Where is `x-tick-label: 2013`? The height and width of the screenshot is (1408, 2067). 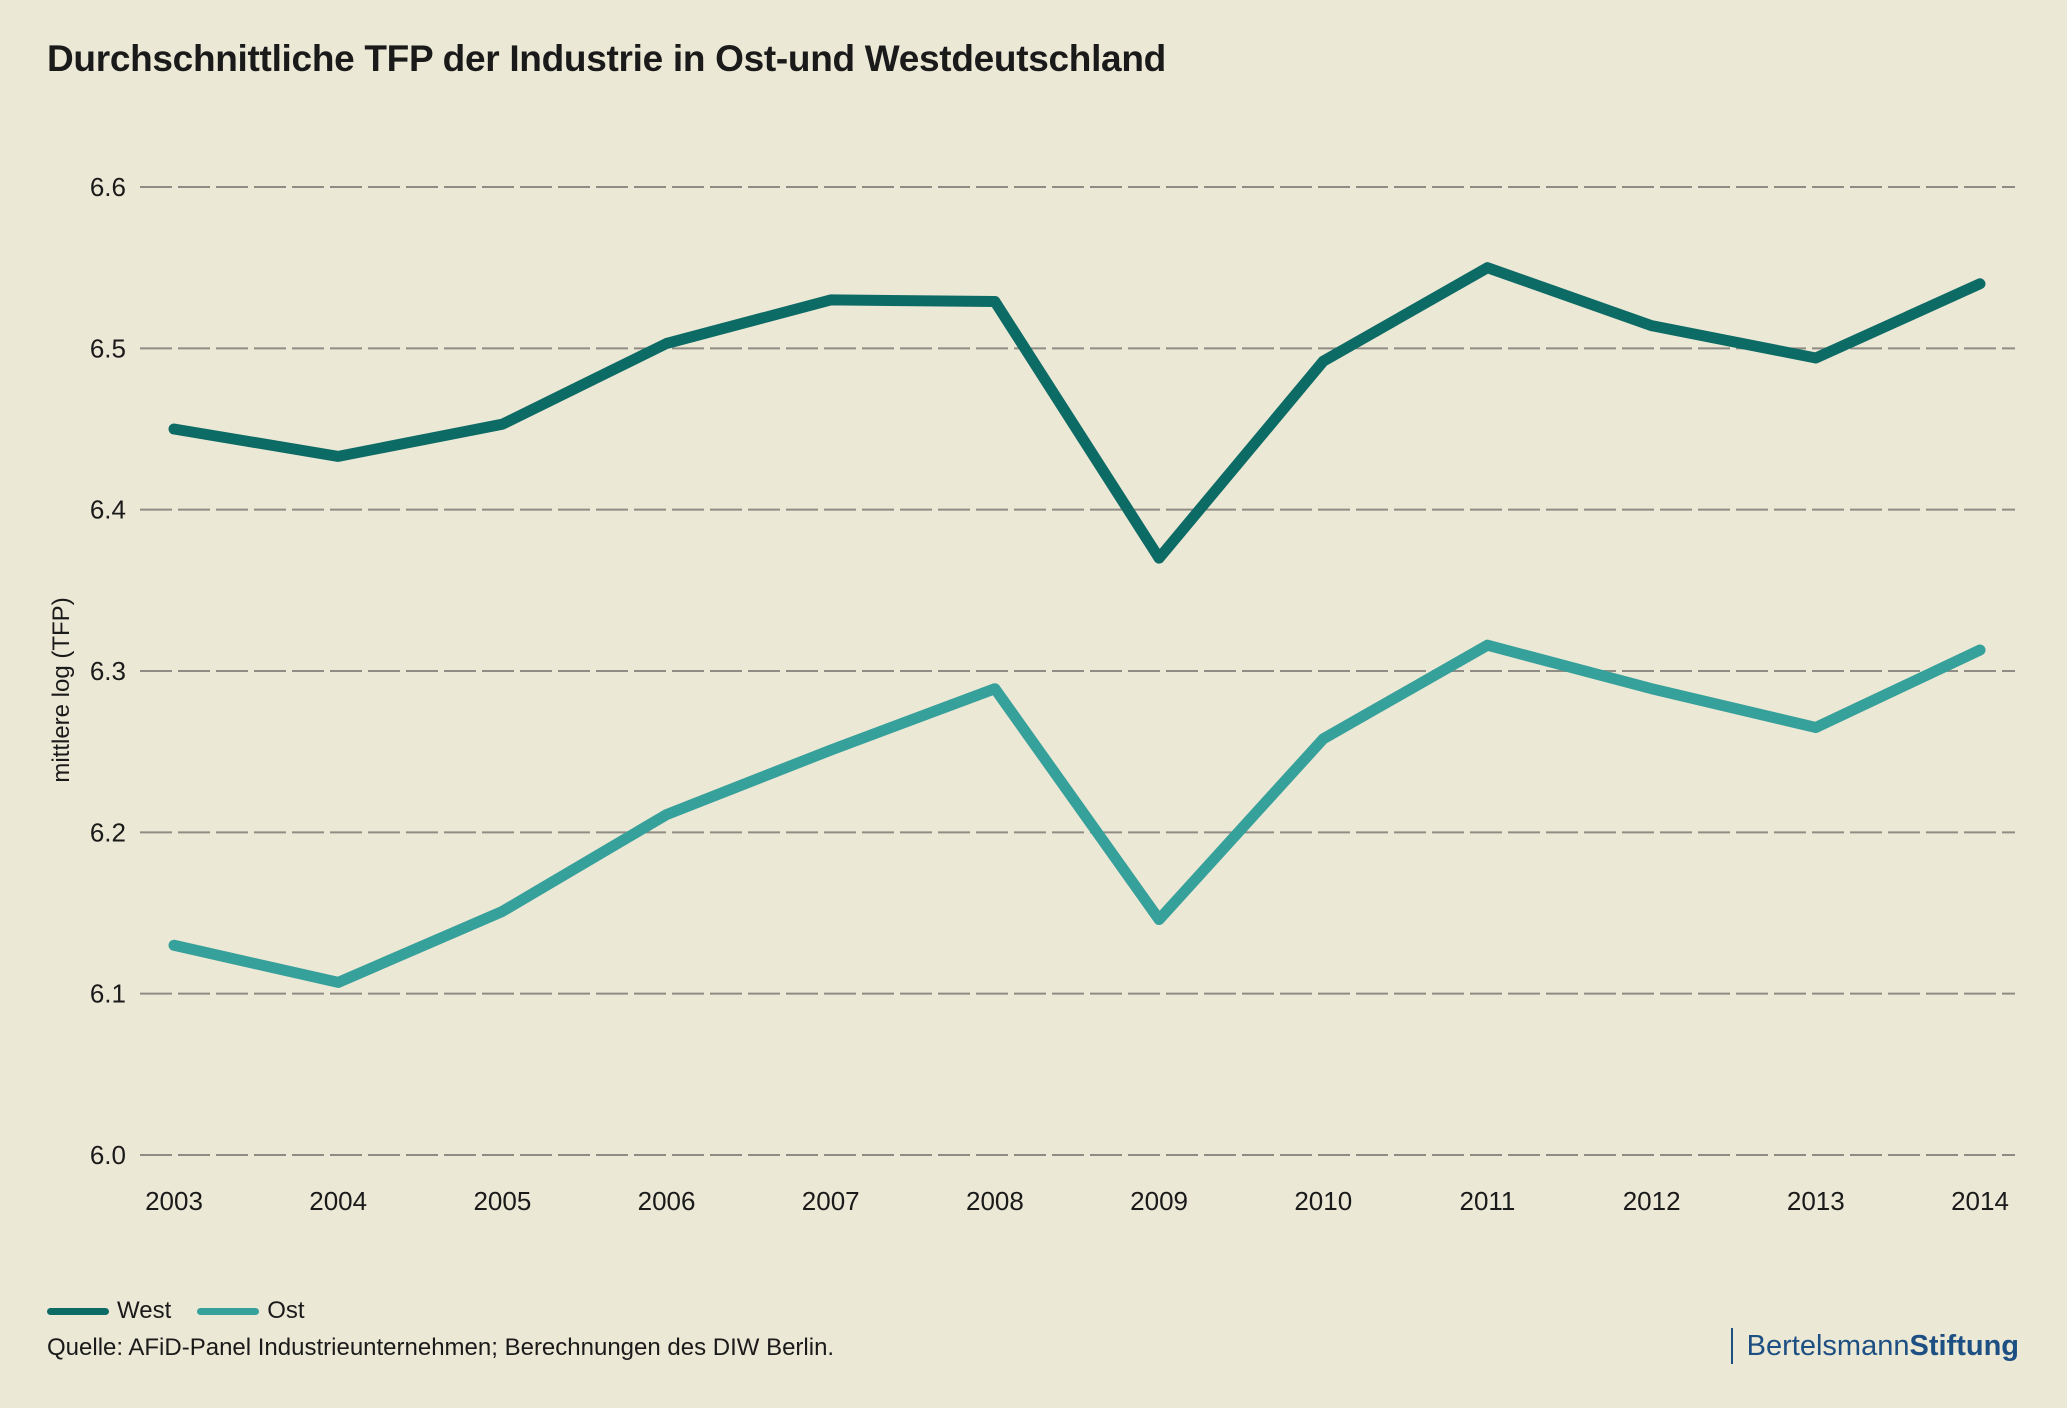 x-tick-label: 2013 is located at coordinates (1816, 1201).